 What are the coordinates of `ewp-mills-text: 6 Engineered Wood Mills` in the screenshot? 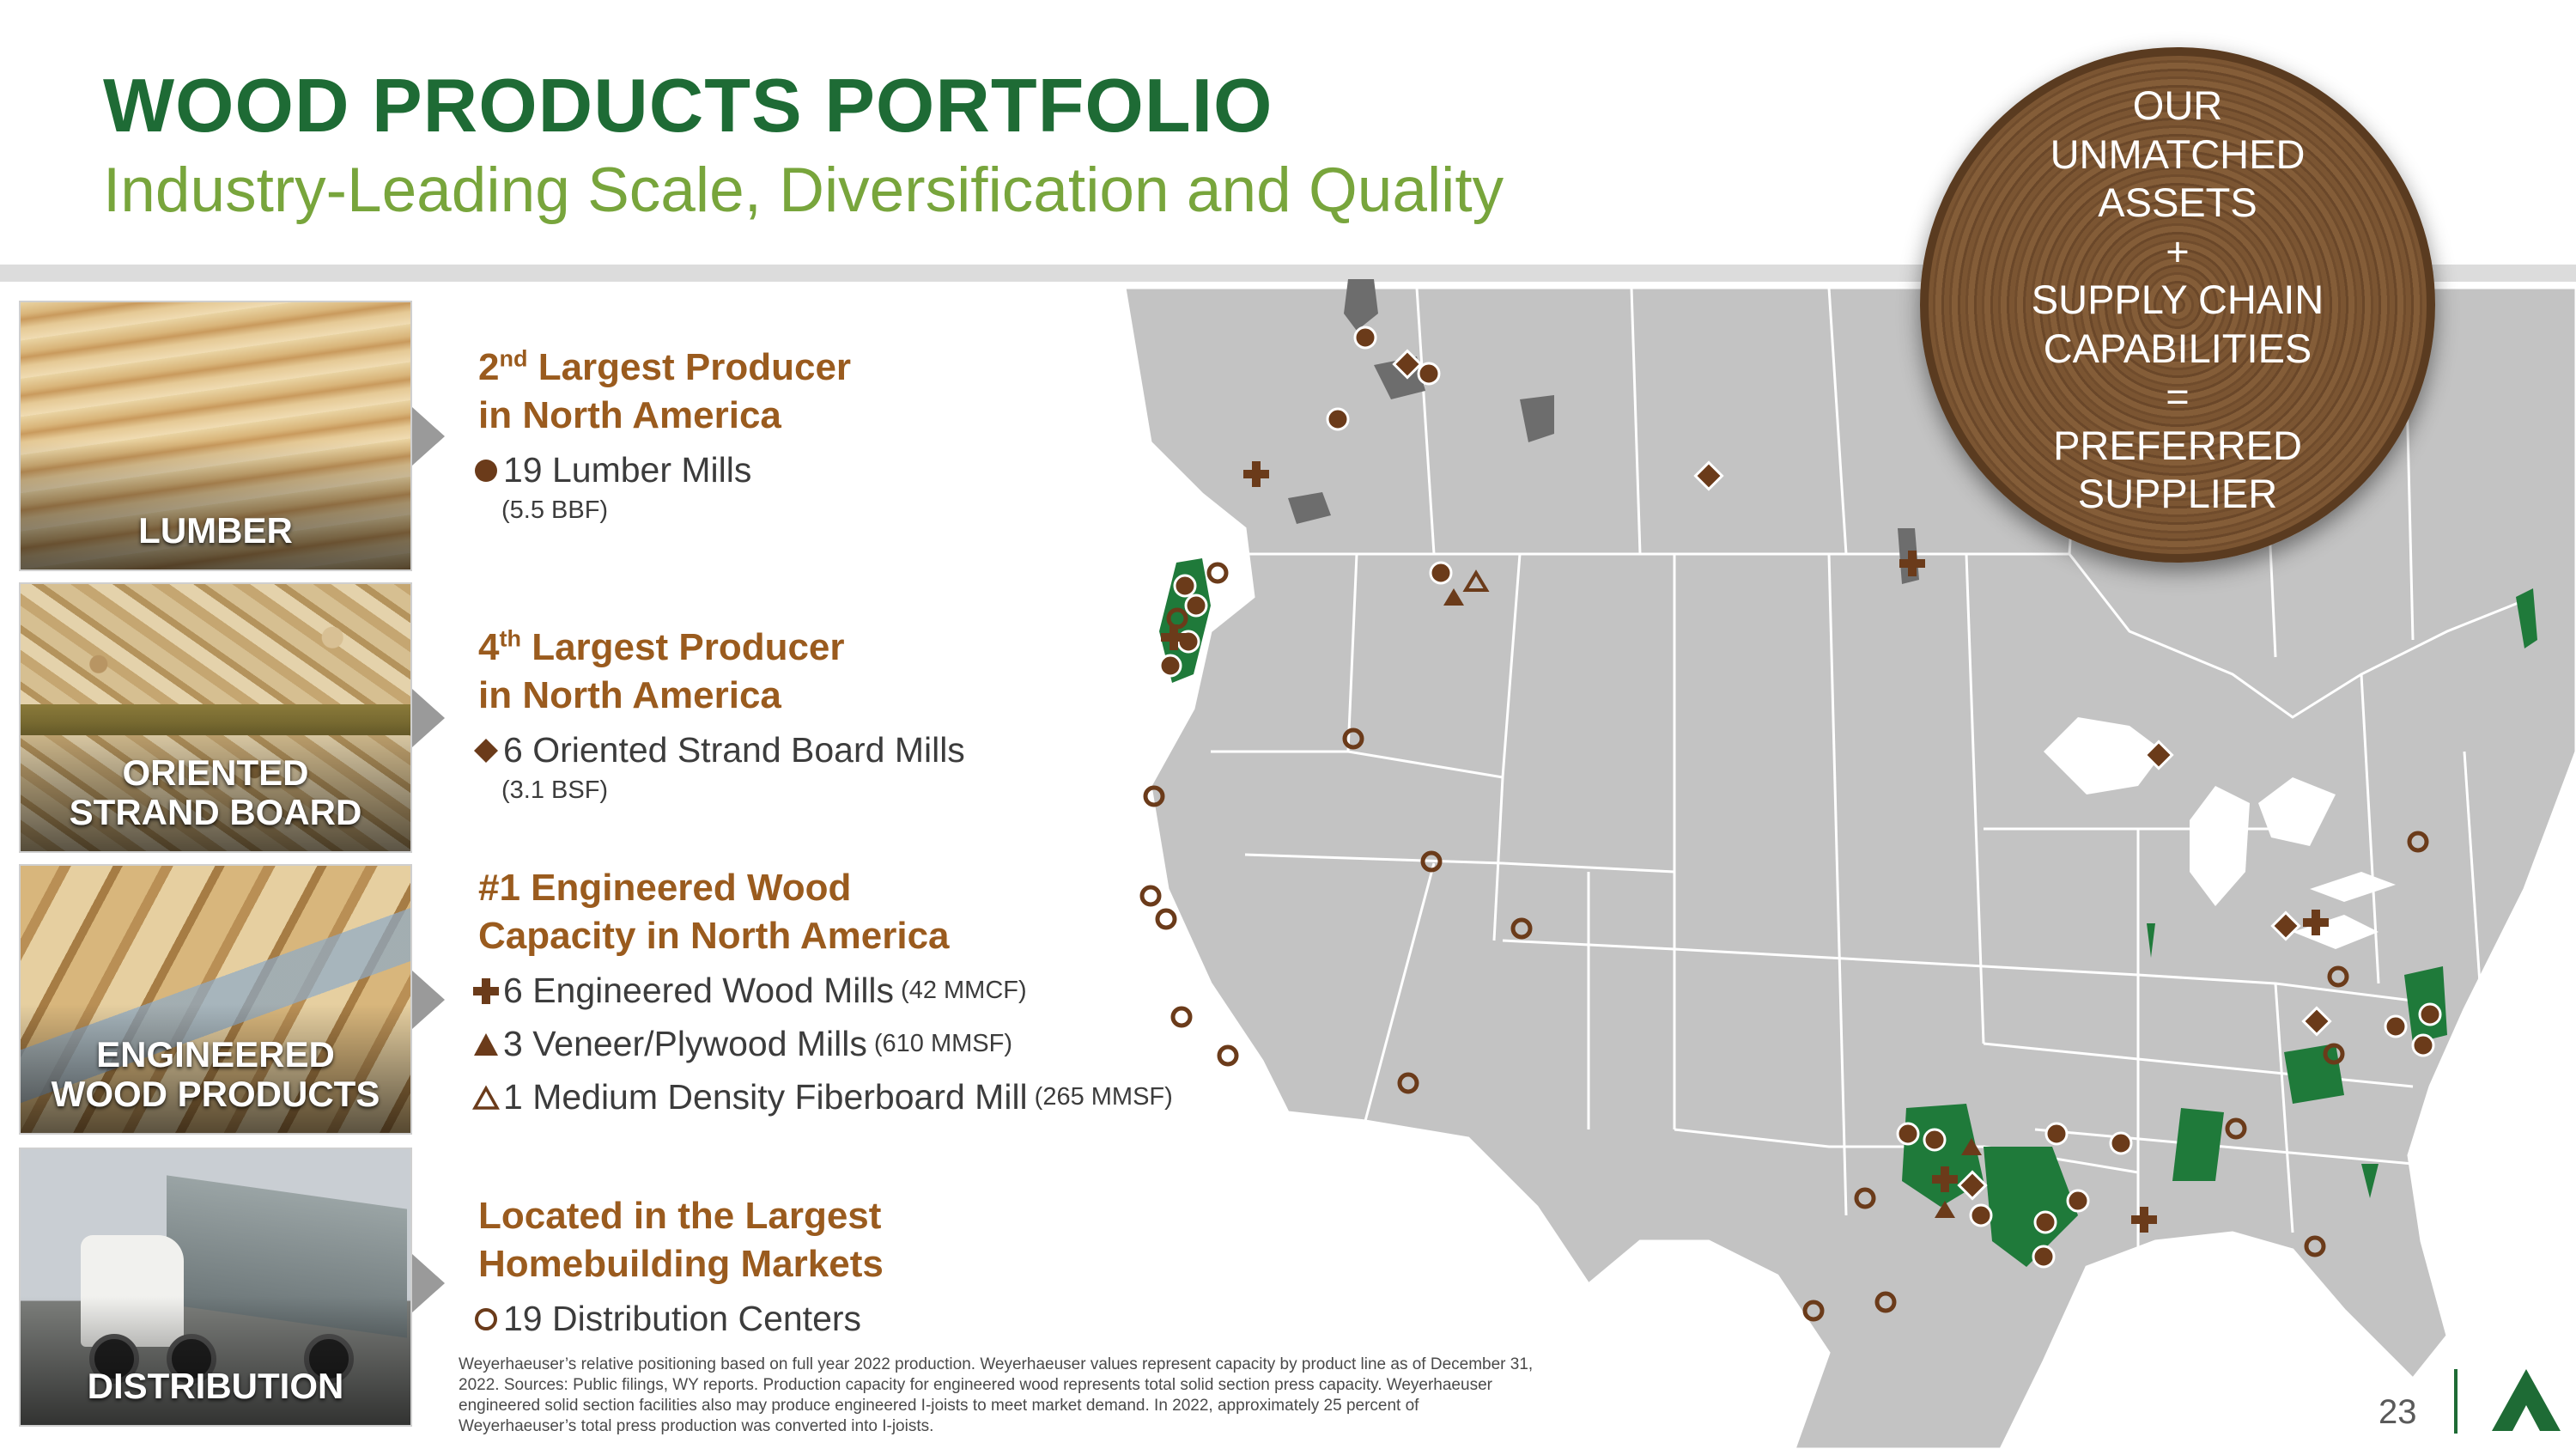 It's located at (699, 991).